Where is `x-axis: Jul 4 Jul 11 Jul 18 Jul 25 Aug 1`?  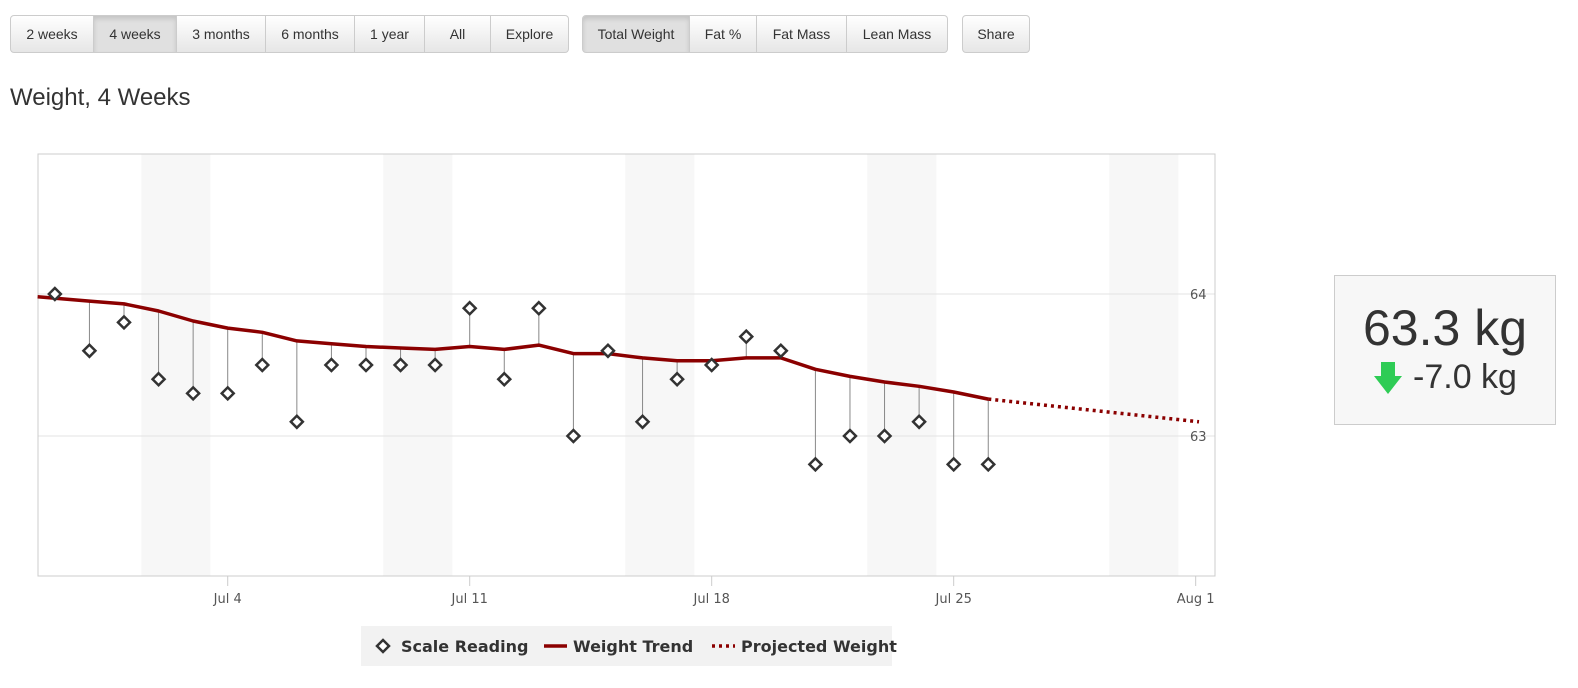 x-axis: Jul 4 Jul 11 Jul 18 Jul 25 Aug 1 is located at coordinates (714, 591).